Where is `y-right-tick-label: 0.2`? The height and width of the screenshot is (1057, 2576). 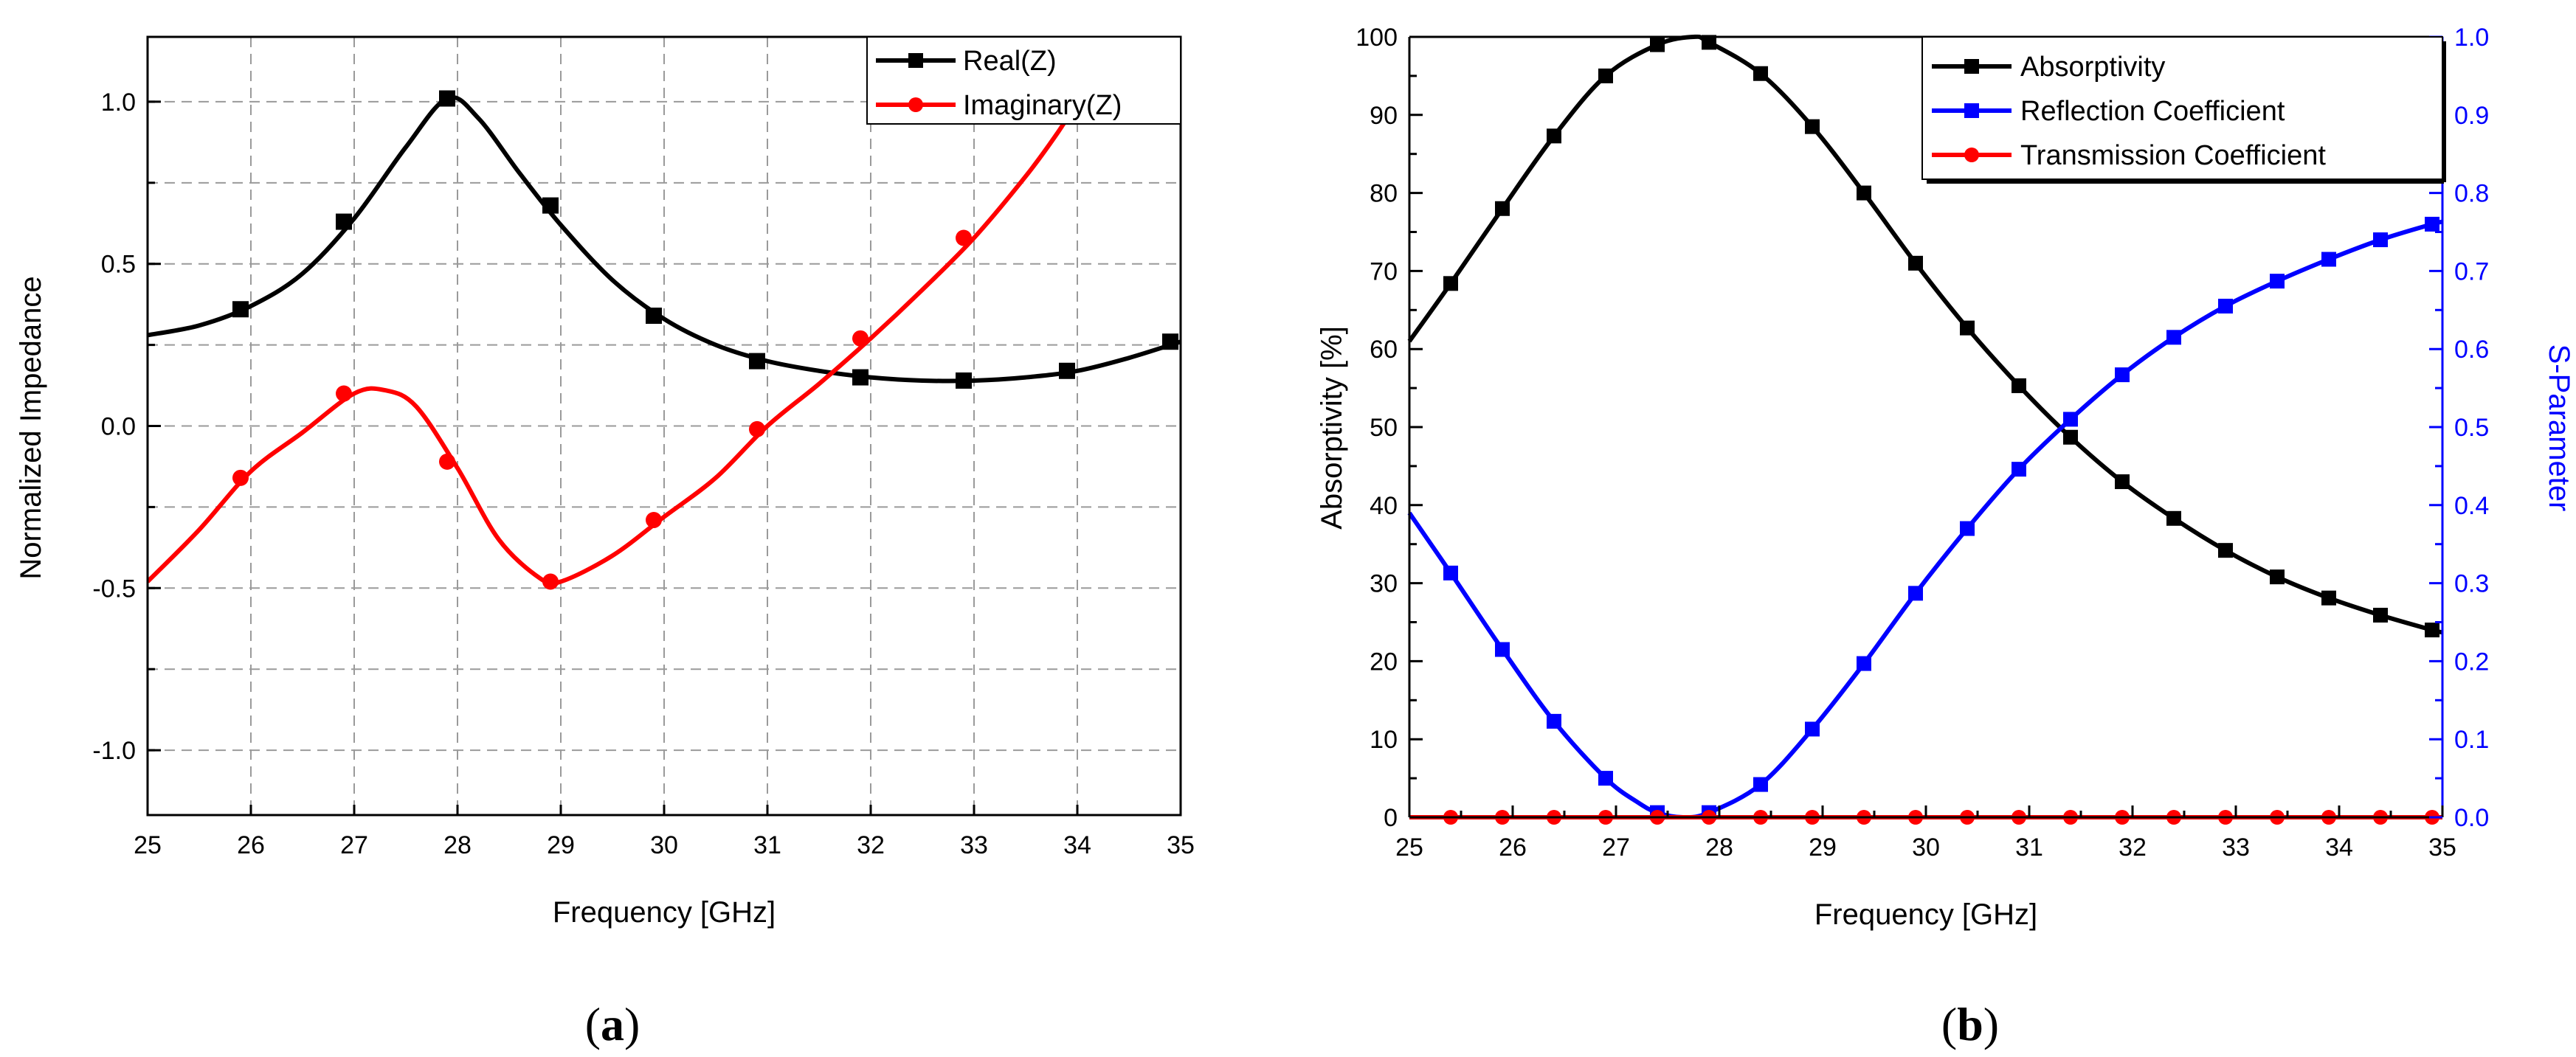
y-right-tick-label: 0.2 is located at coordinates (2472, 662).